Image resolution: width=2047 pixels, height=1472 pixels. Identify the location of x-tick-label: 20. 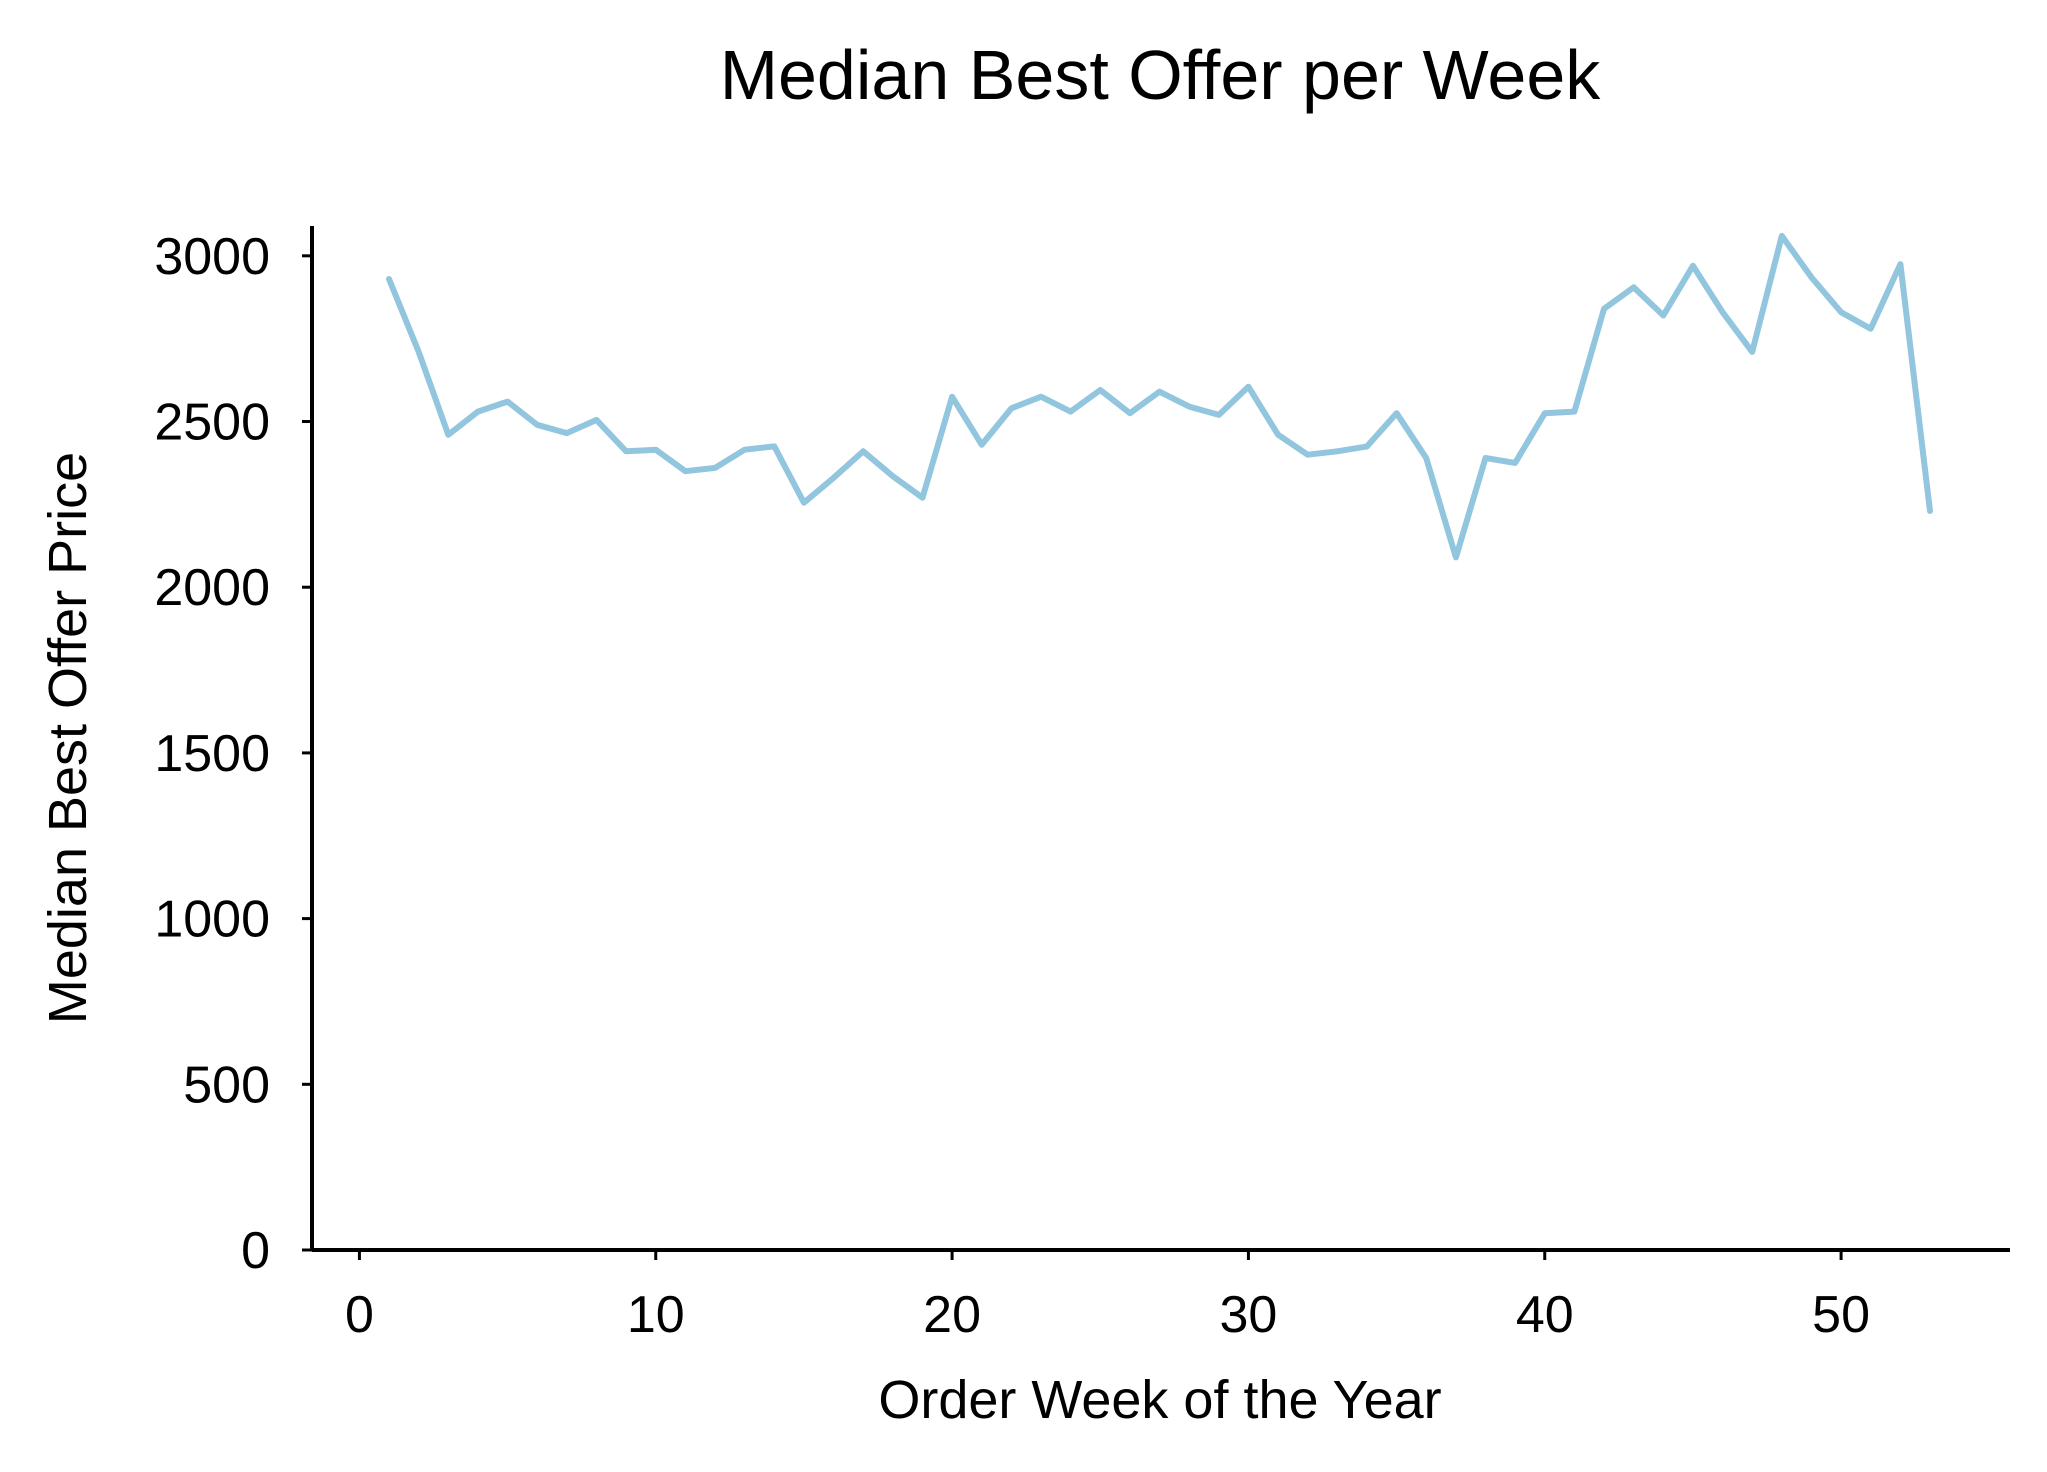
(952, 1315).